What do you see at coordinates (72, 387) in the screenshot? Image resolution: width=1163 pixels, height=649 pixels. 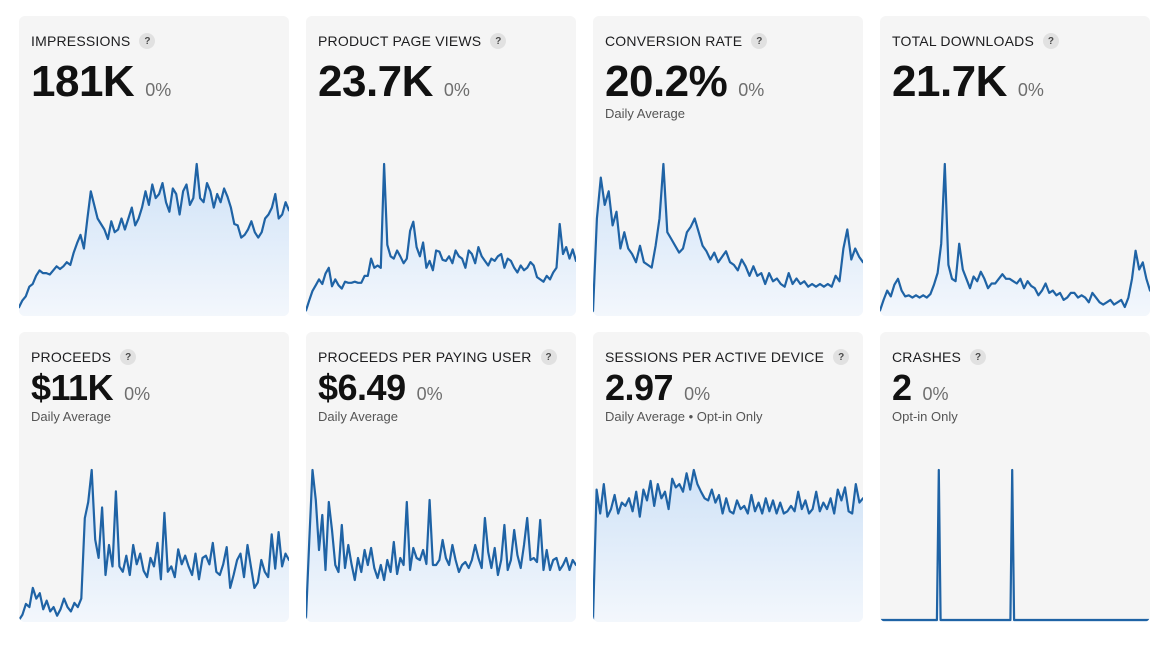 I see `metric-value: $11K` at bounding box center [72, 387].